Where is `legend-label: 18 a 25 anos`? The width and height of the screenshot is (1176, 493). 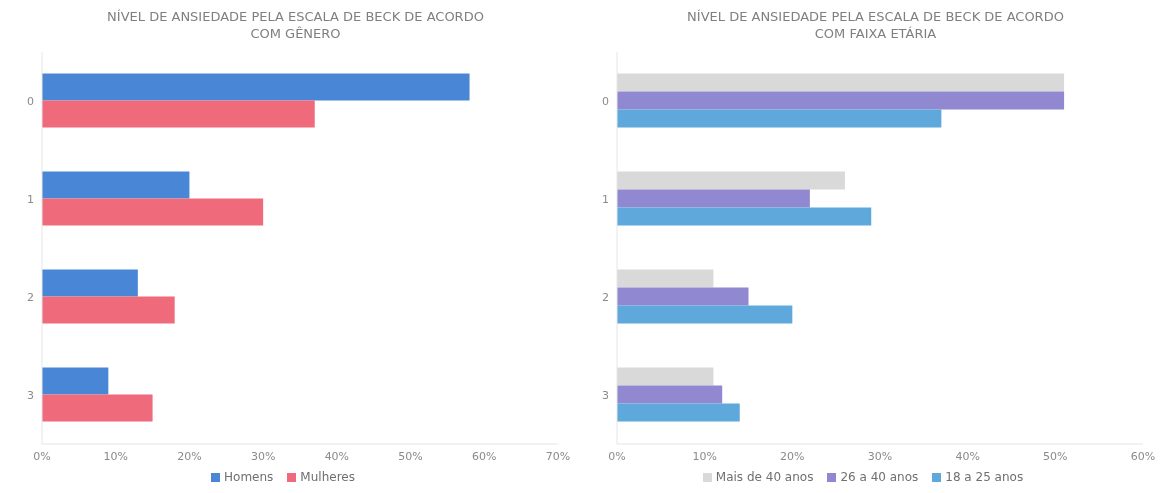 legend-label: 18 a 25 anos is located at coordinates (984, 477).